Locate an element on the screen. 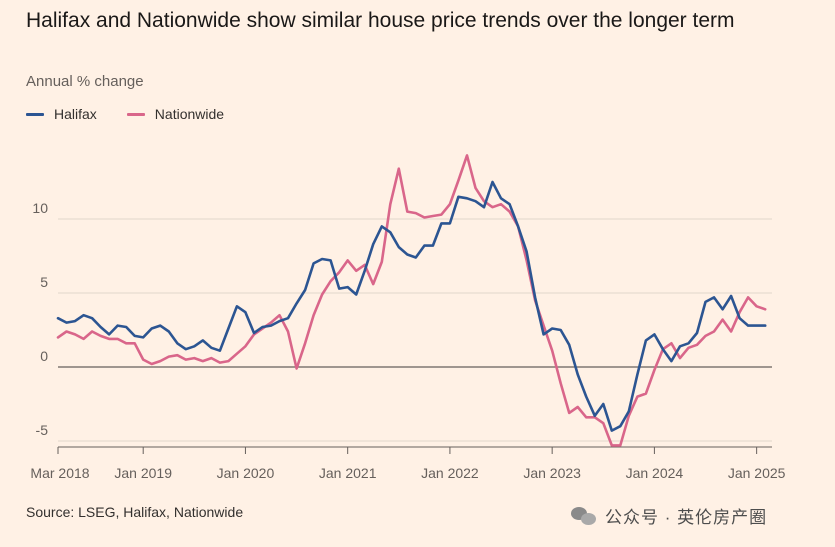  source-note: Source: LSEG, Halifax, Nationwide is located at coordinates (135, 512).